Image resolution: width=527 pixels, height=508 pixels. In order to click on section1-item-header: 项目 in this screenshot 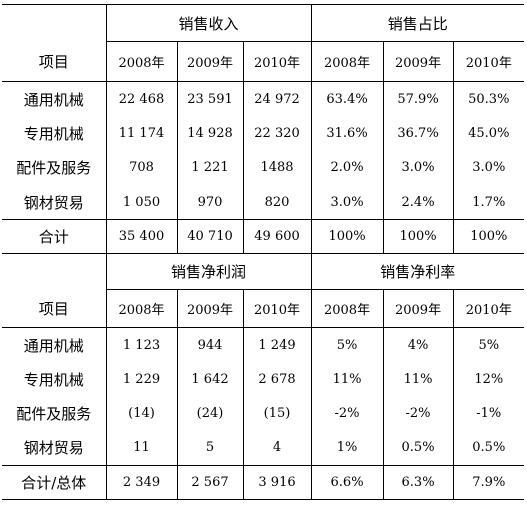, I will do `click(53, 61)`.